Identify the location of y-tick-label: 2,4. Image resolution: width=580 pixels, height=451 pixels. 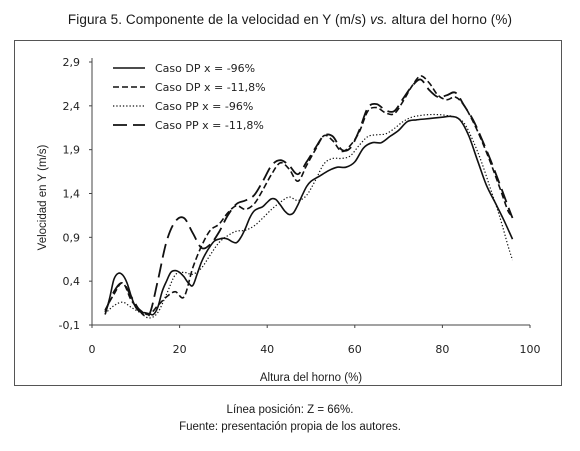
(72, 106).